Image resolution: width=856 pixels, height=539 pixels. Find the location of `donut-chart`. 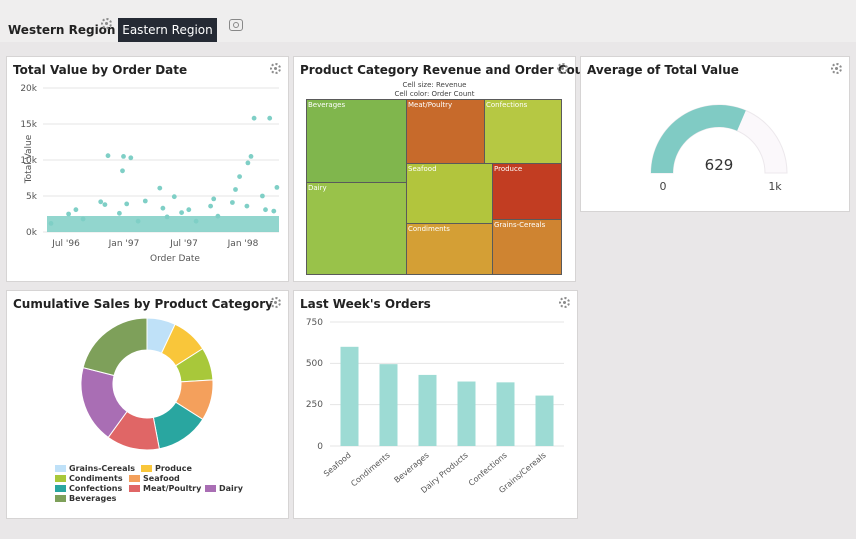

donut-chart is located at coordinates (147, 384).